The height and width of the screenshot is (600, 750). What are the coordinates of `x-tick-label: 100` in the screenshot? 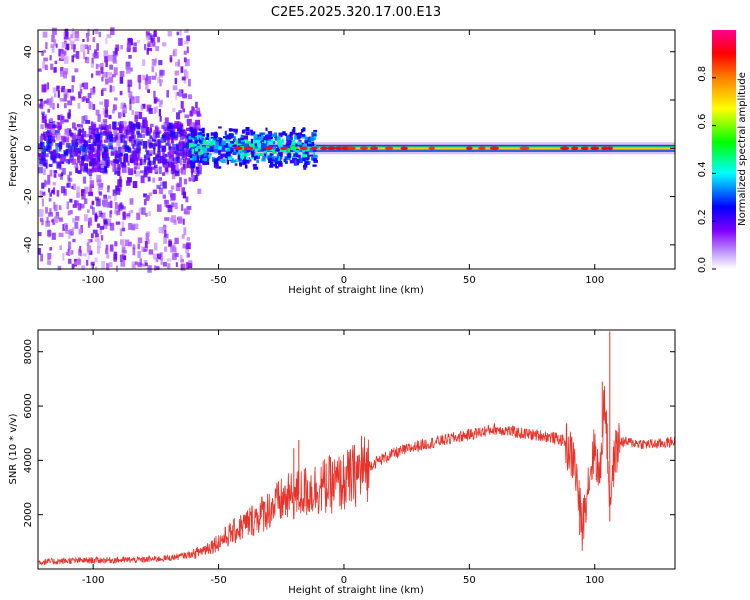 It's located at (594, 580).